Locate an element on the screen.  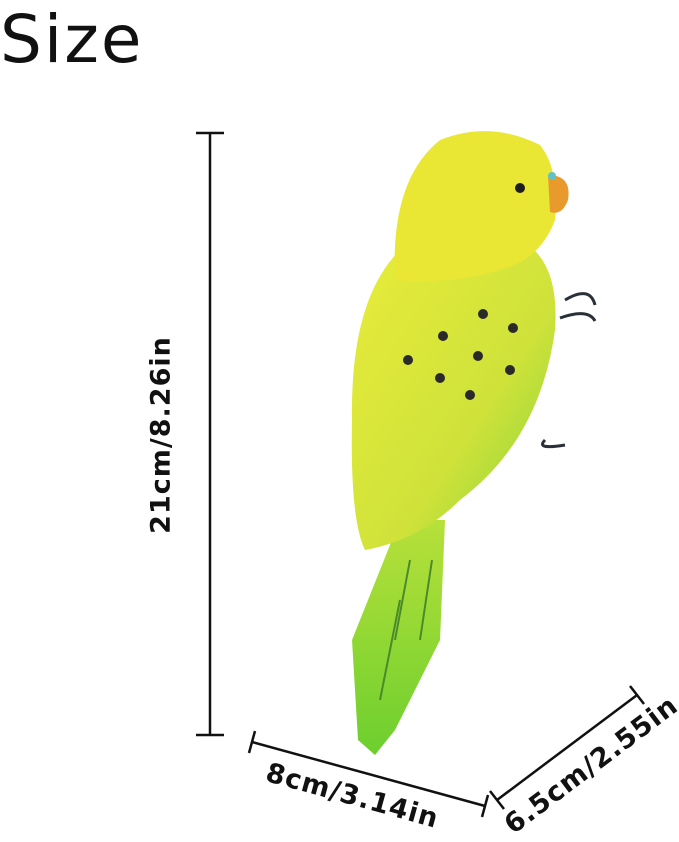
parrot-feet is located at coordinates (569, 370).